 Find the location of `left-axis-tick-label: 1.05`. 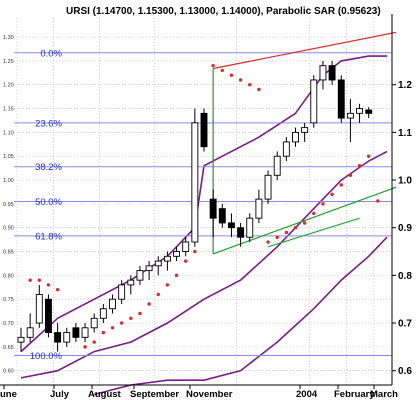

left-axis-tick-label: 1.05 is located at coordinates (8, 157).